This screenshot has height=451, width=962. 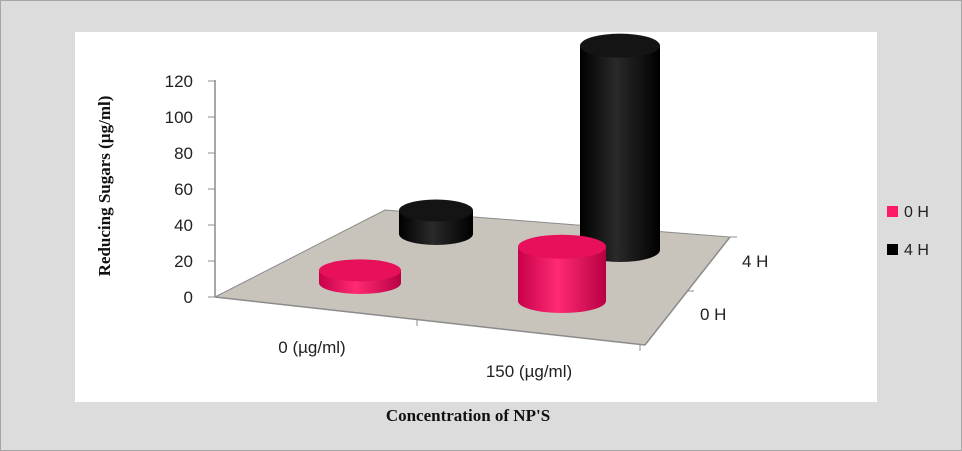 What do you see at coordinates (892, 211) in the screenshot?
I see `legend-swatch-0h` at bounding box center [892, 211].